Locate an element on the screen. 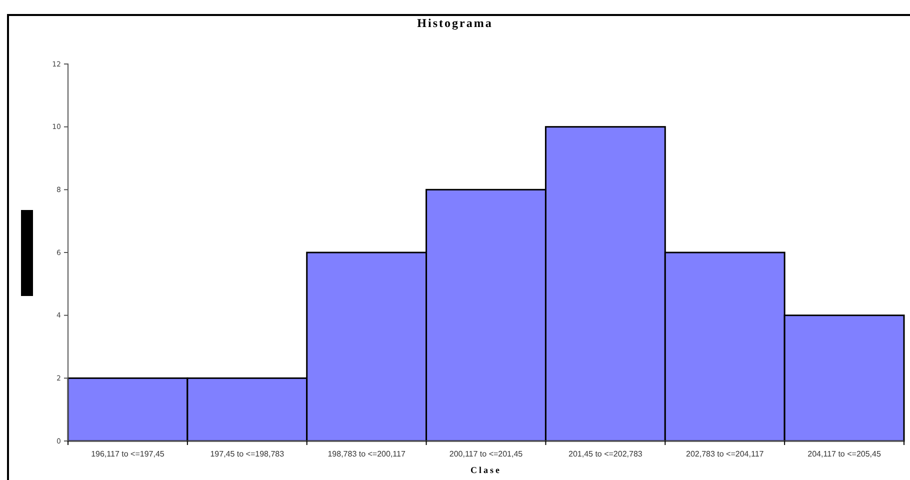 Image resolution: width=910 pixels, height=480 pixels. x-tick-label: 200,117 to <=201,45 is located at coordinates (486, 454).